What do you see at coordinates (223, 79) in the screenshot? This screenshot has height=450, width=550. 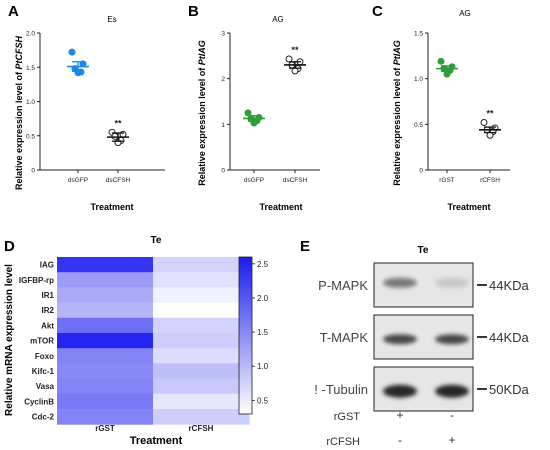 I see `y-tick-label-b: 2` at bounding box center [223, 79].